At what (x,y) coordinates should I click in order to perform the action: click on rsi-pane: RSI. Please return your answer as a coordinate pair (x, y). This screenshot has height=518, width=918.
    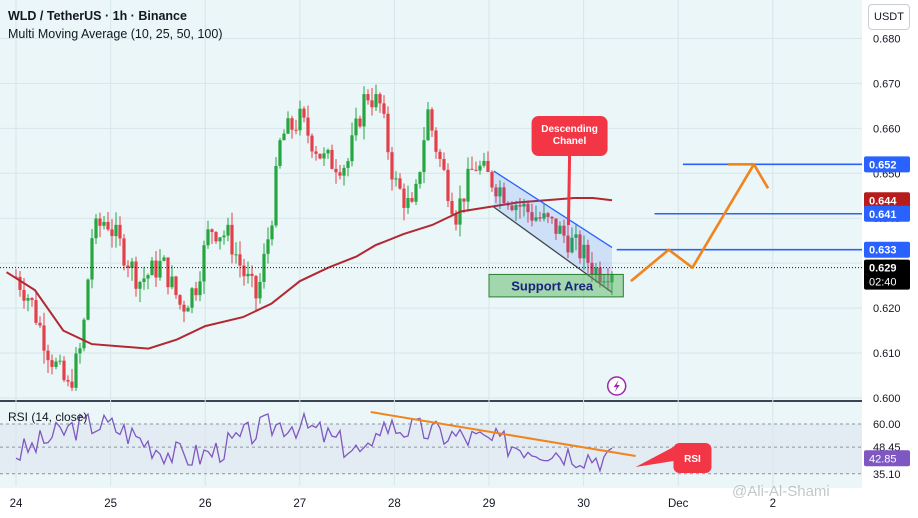
    Looking at the image, I should click on (431, 443).